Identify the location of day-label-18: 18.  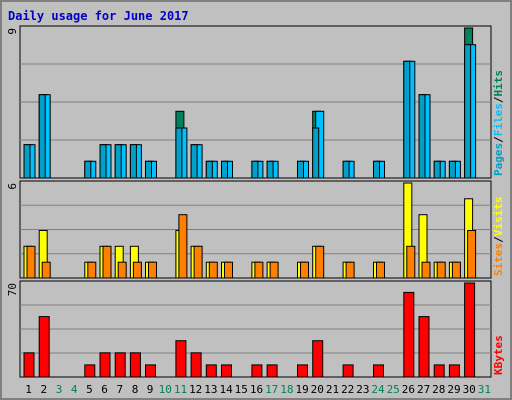
(286, 389).